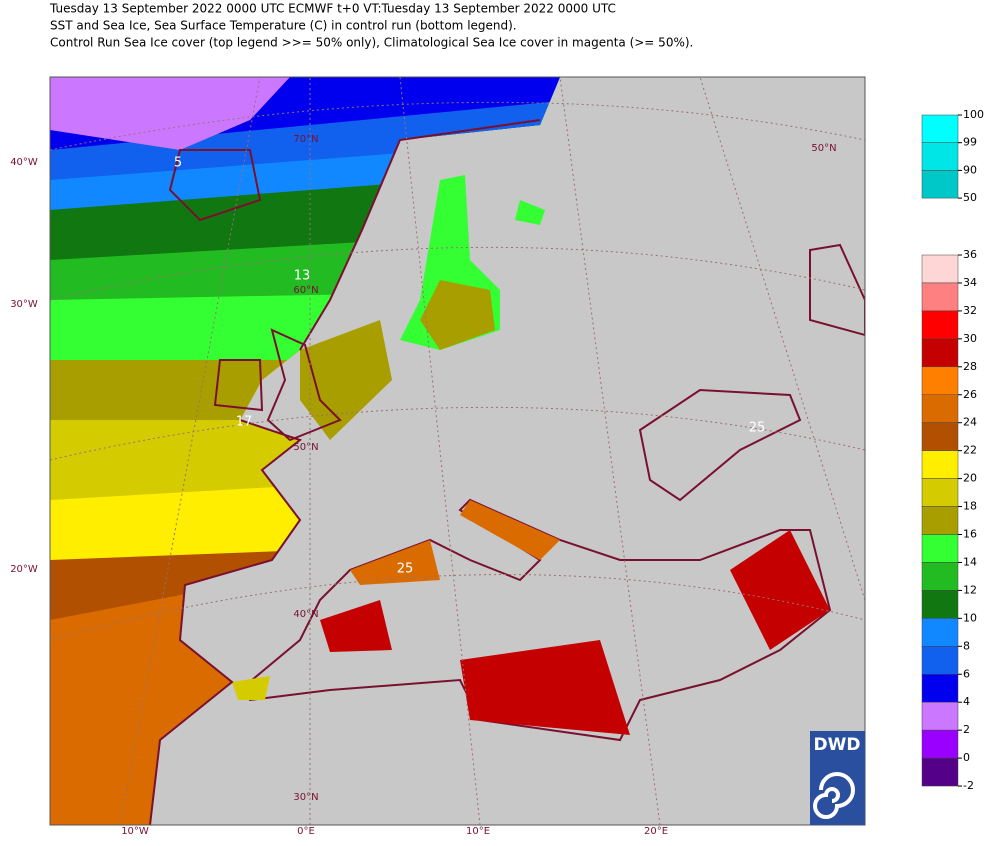 Image resolution: width=994 pixels, height=846 pixels. Describe the element at coordinates (970, 254) in the screenshot. I see `legend-tick-label: 36` at that location.